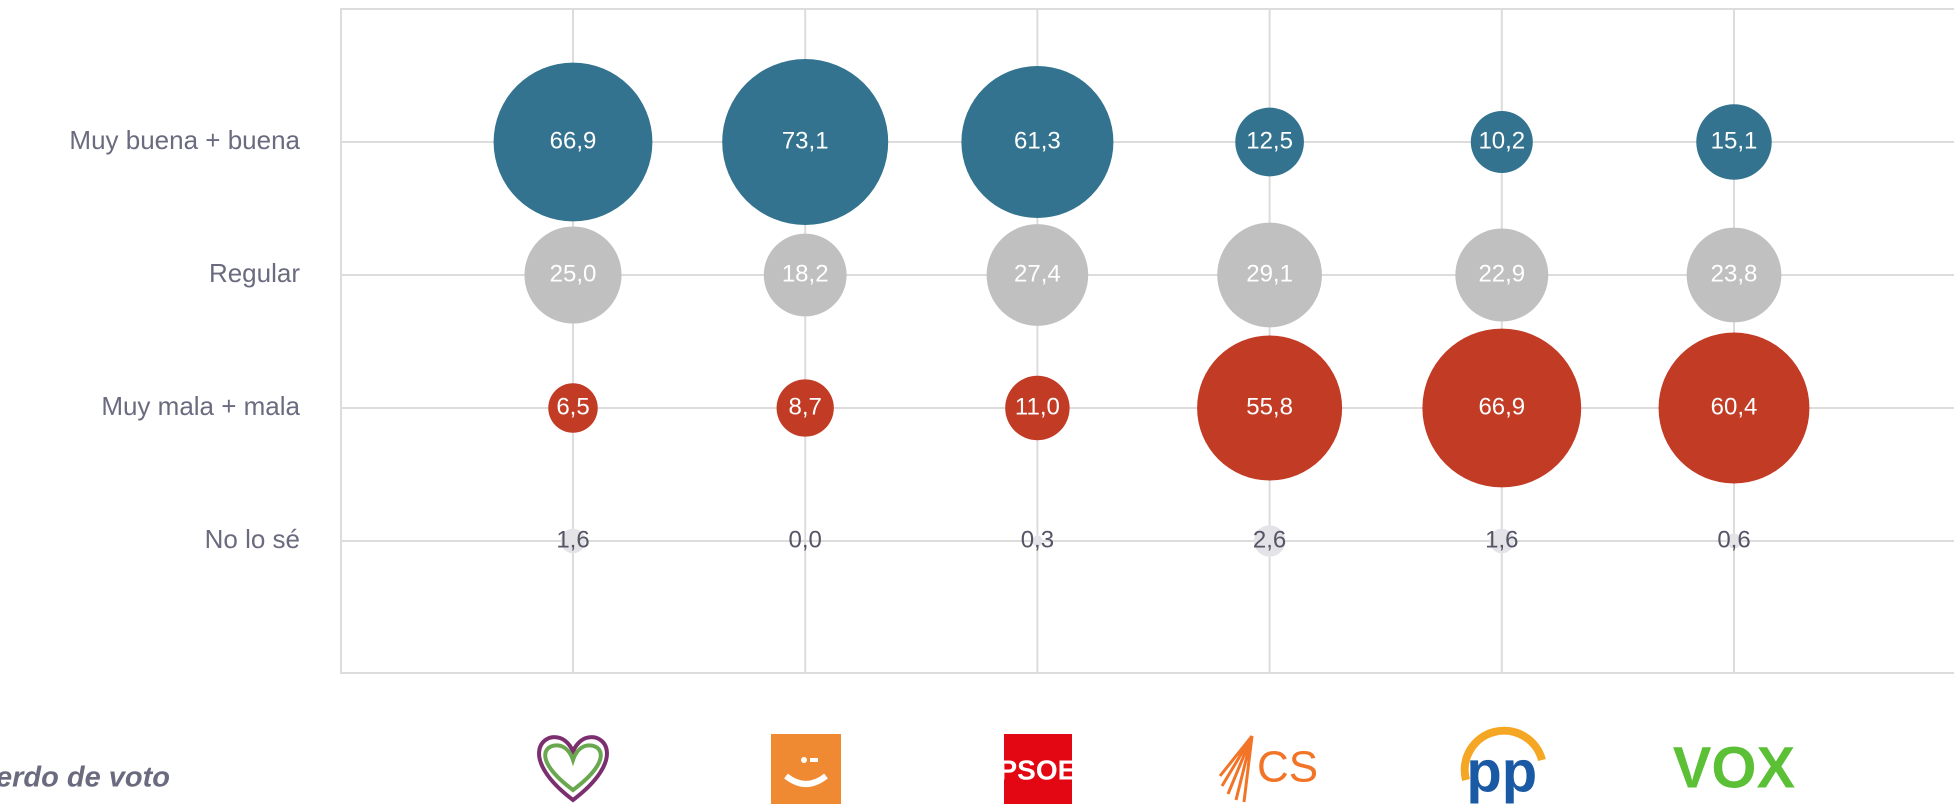 The width and height of the screenshot is (1954, 806). I want to click on logo-heart, so click(573, 769).